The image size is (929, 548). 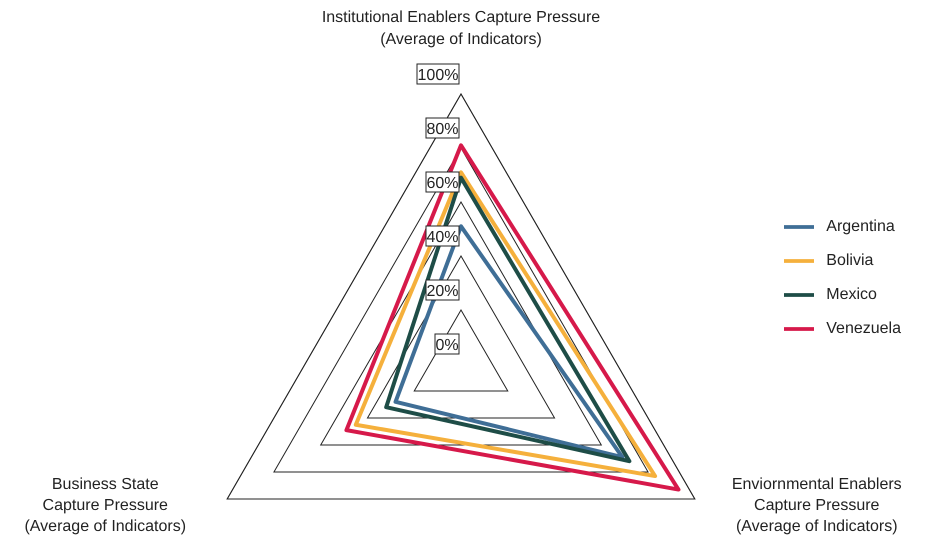 I want to click on legend-label: Venezuela, so click(x=863, y=328).